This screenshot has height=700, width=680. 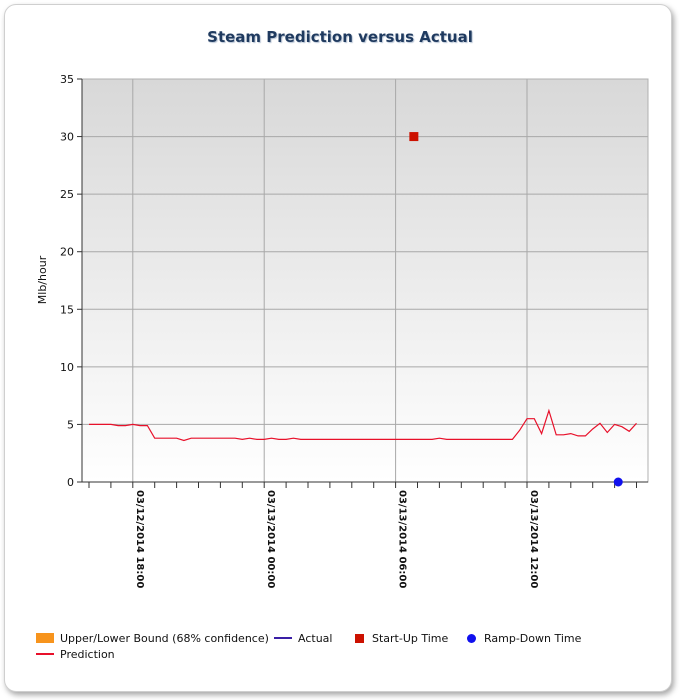 What do you see at coordinates (471, 638) in the screenshot?
I see `legend-swatch-rampdown` at bounding box center [471, 638].